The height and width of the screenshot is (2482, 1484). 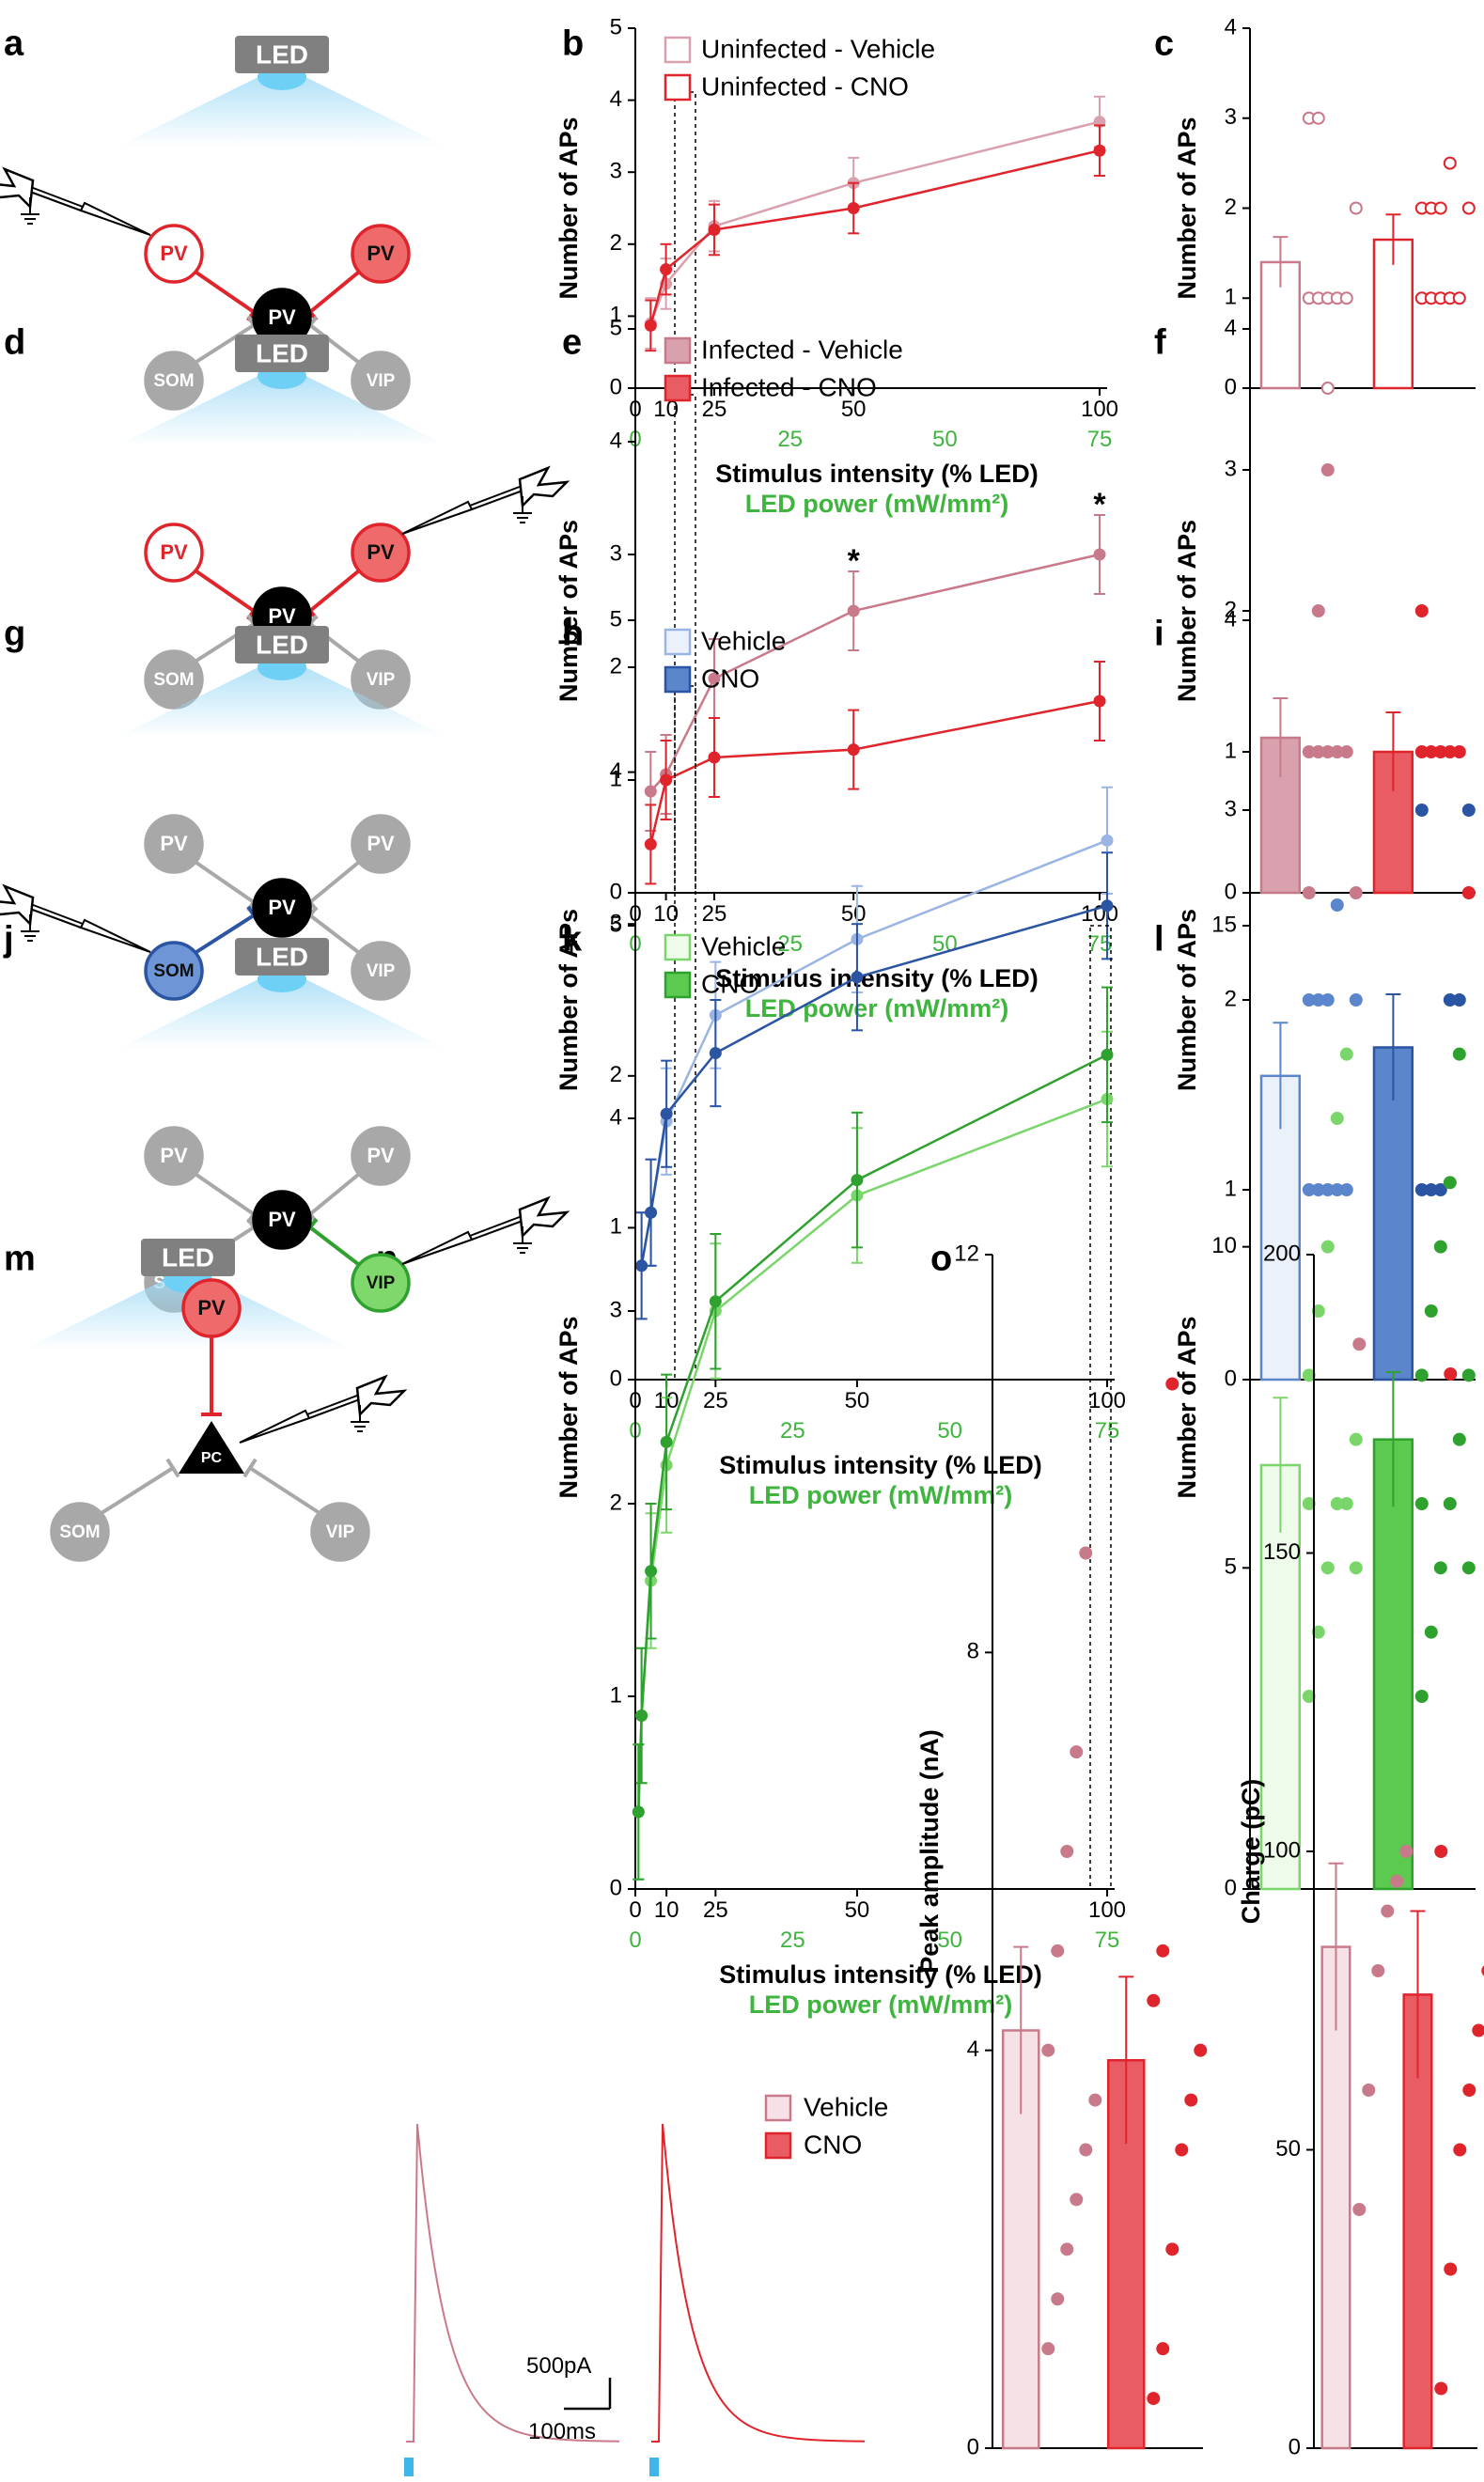 I want to click on cell-pc-label: PC, so click(x=212, y=1458).